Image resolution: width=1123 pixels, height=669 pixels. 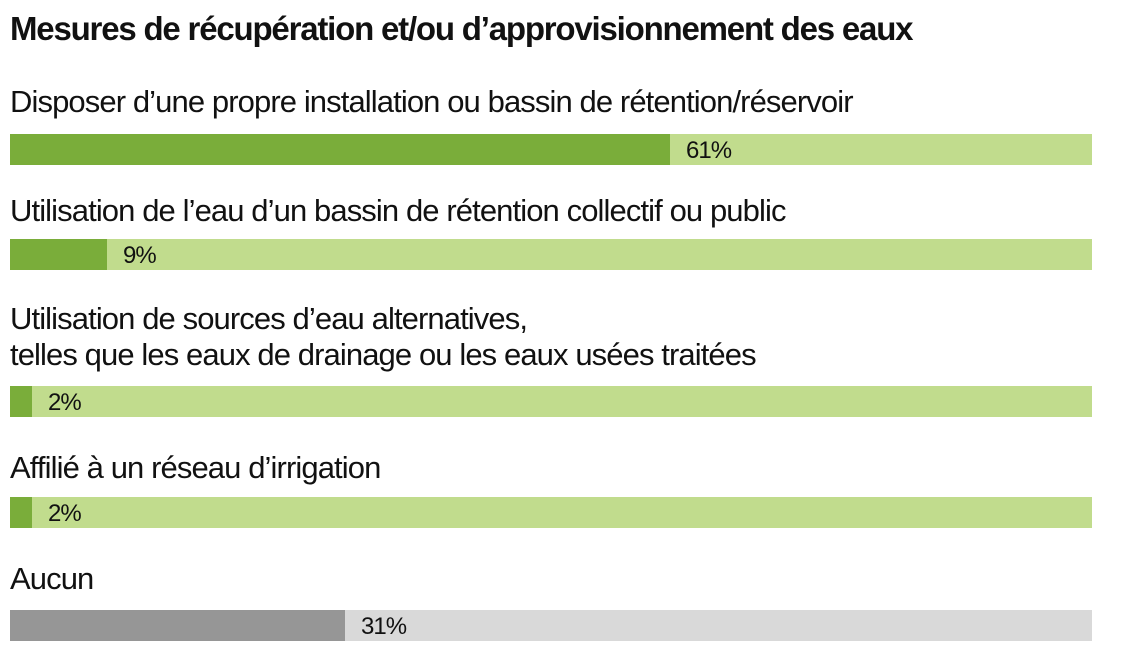 I want to click on bar-track: 9%, so click(x=551, y=254).